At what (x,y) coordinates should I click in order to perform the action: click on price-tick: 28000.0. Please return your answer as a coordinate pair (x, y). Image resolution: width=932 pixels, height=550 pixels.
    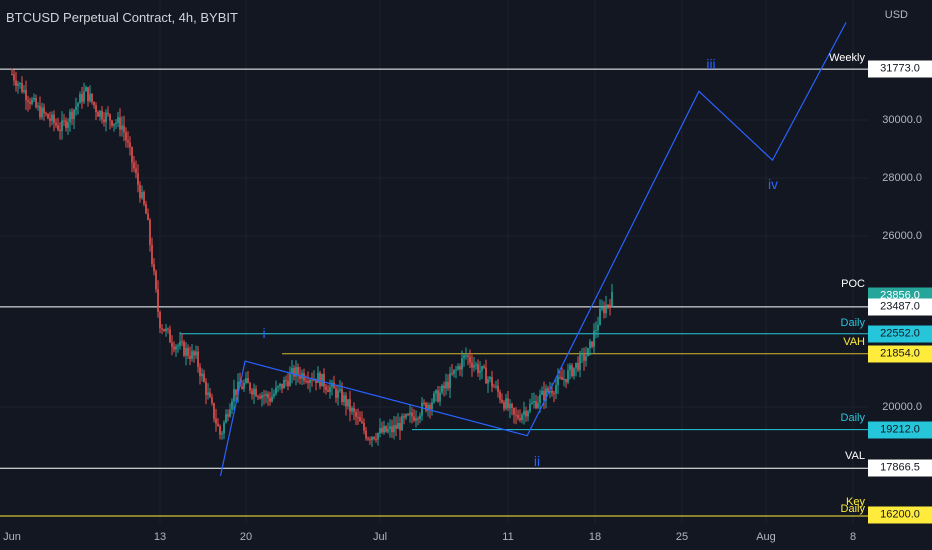
    Looking at the image, I should click on (902, 178).